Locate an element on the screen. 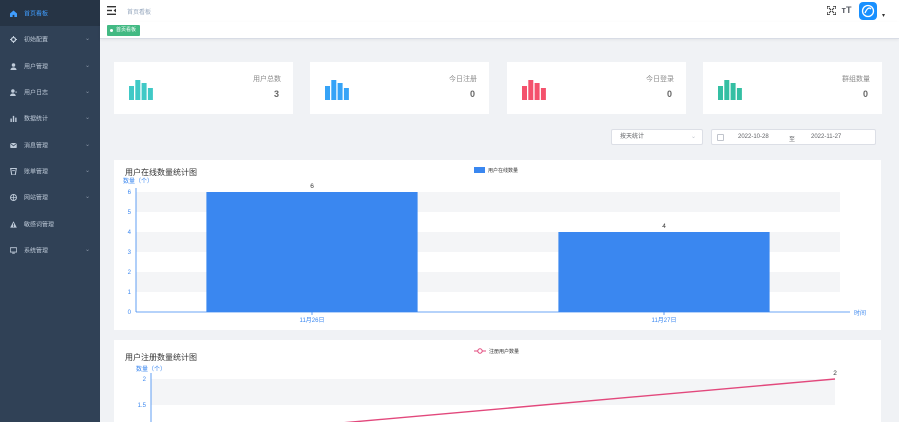 The height and width of the screenshot is (422, 899). top-navbar: 首页看板 тT ▾ is located at coordinates (499, 11).